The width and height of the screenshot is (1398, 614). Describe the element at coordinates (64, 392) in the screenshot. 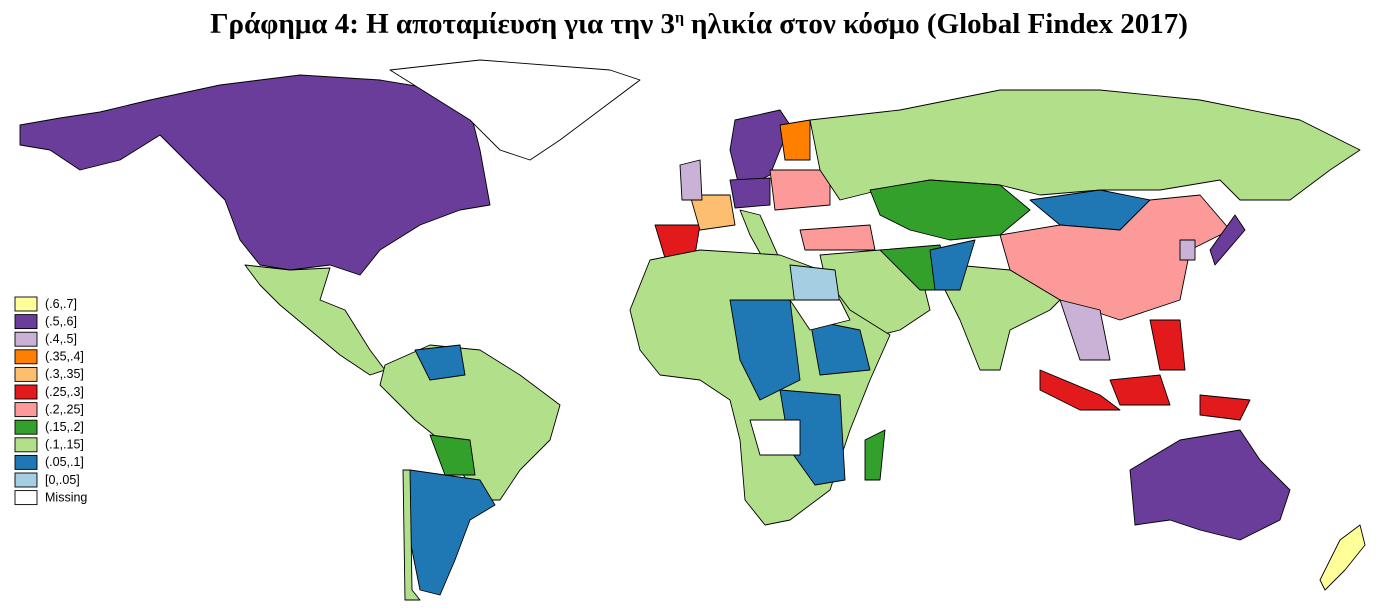

I see `legend-label: (.25,.3]` at that location.